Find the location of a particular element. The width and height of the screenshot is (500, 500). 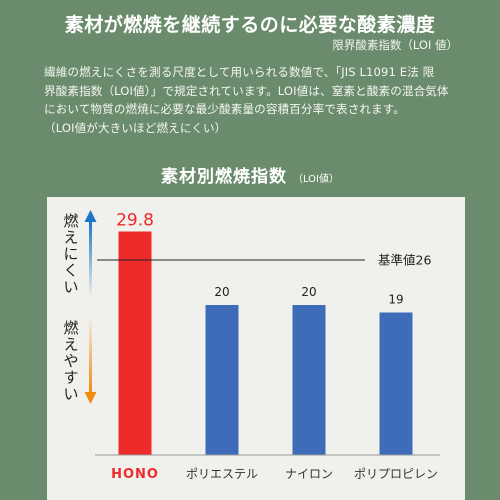

label-hard-to-burn: 燃 is located at coordinates (70, 221).